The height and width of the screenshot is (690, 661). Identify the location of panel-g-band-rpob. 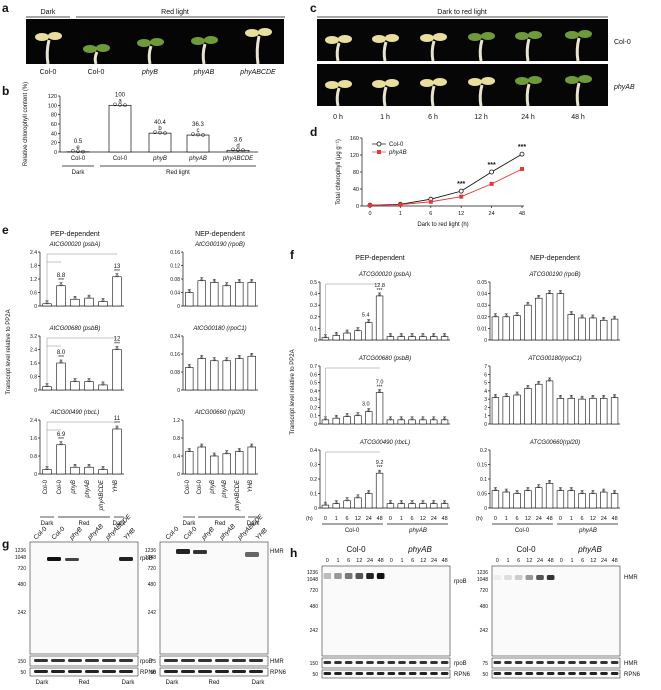
(126, 559).